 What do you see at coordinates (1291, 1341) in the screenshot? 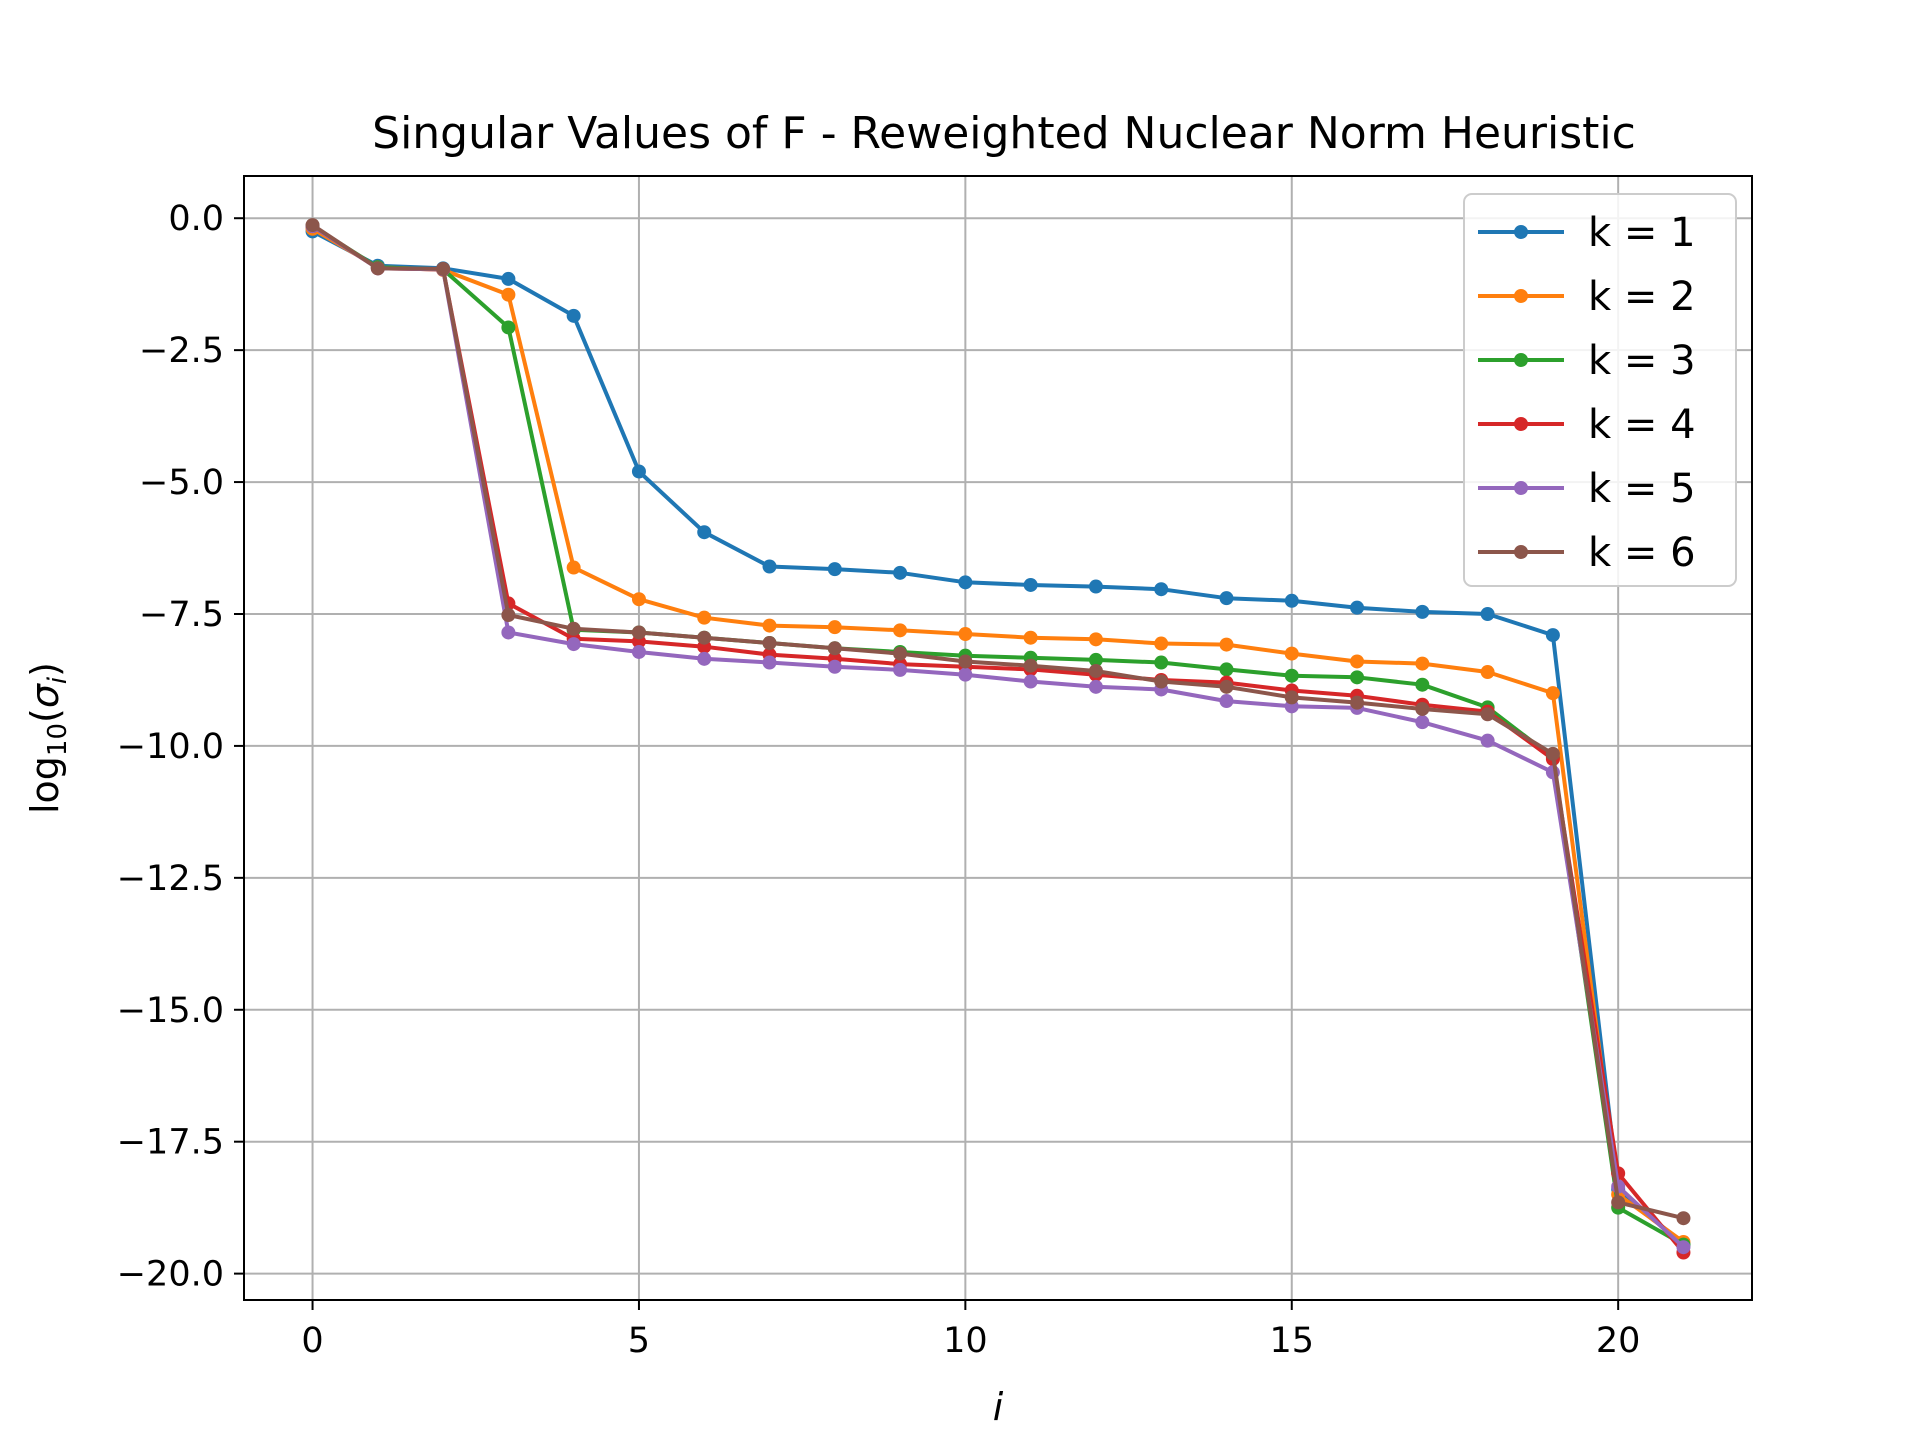
I see `x-tick-label: 15` at bounding box center [1291, 1341].